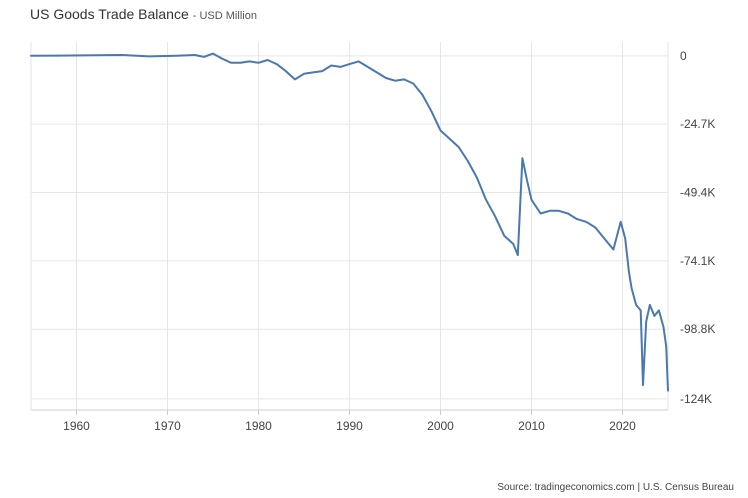  What do you see at coordinates (349, 426) in the screenshot?
I see `x-tick-label: 1990` at bounding box center [349, 426].